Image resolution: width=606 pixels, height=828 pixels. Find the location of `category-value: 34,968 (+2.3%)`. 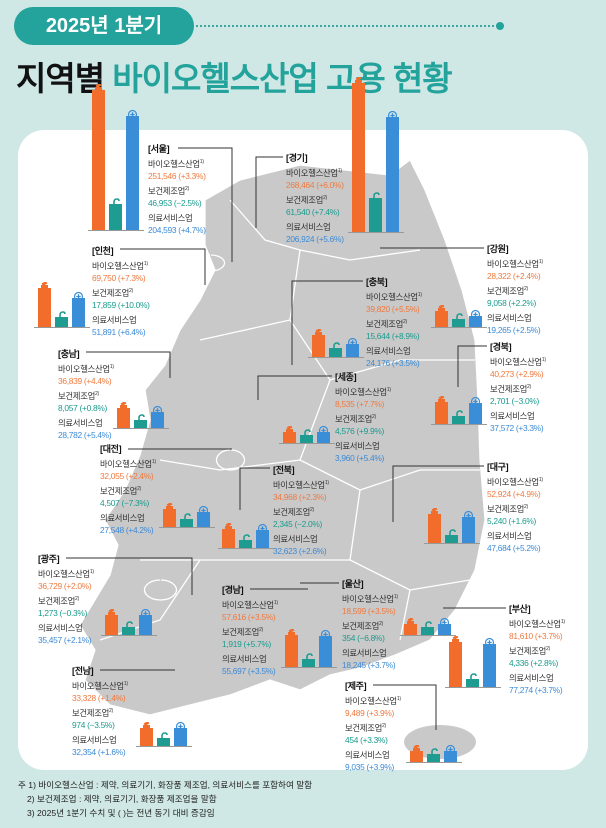

category-value: 34,968 (+2.3%) is located at coordinates (300, 496).